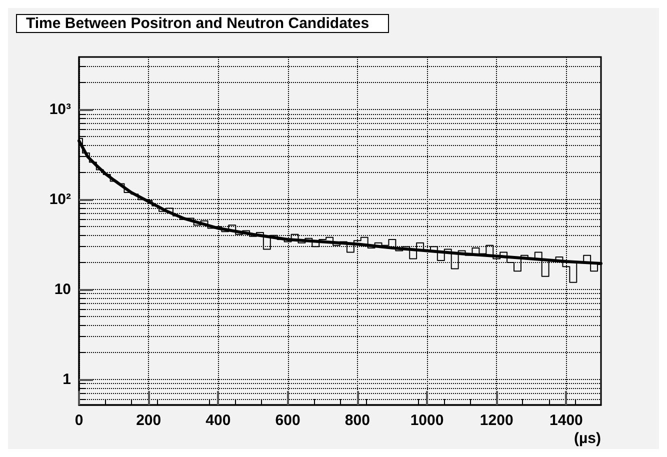  I want to click on x-tick-label: 1000, so click(427, 420).